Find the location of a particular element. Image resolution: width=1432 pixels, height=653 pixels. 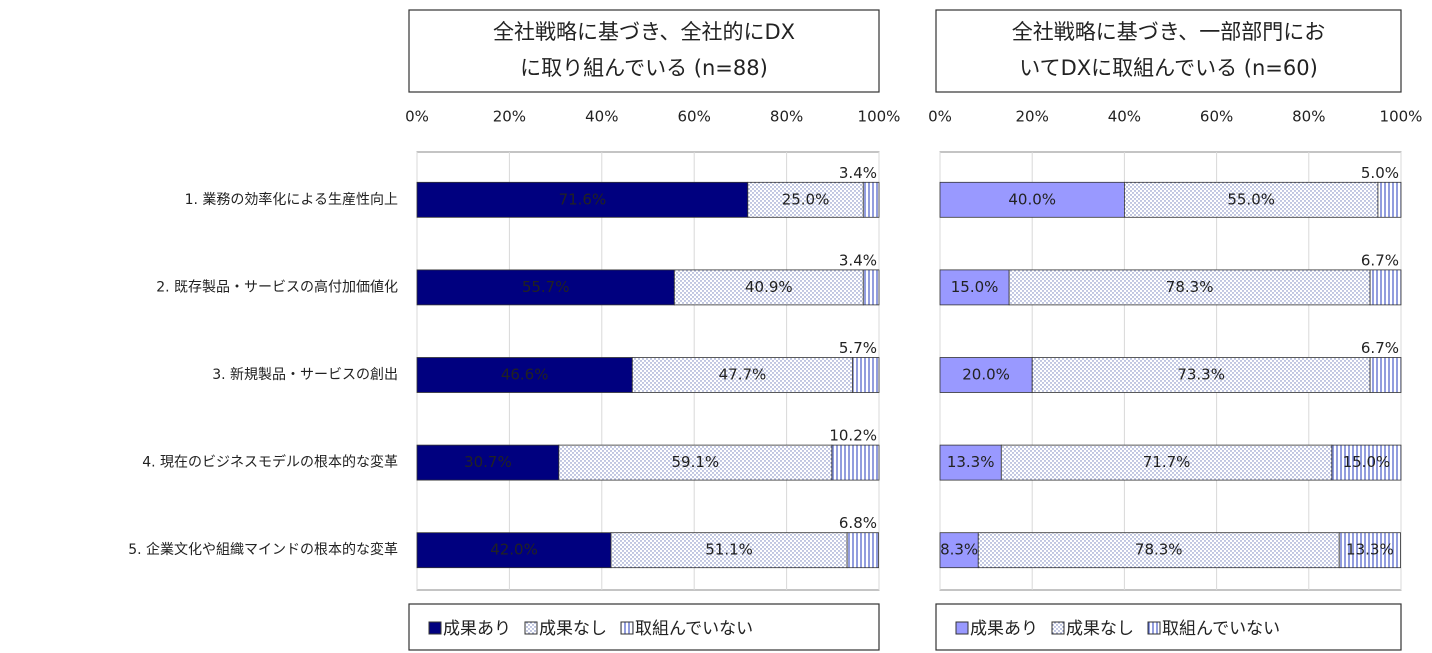

data-label: 10.2% is located at coordinates (853, 436).